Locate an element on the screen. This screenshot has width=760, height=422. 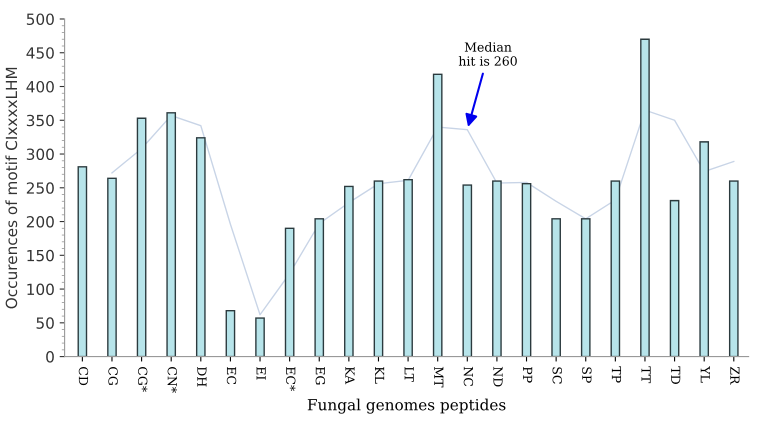
x-tick-label: LT is located at coordinates (409, 374).